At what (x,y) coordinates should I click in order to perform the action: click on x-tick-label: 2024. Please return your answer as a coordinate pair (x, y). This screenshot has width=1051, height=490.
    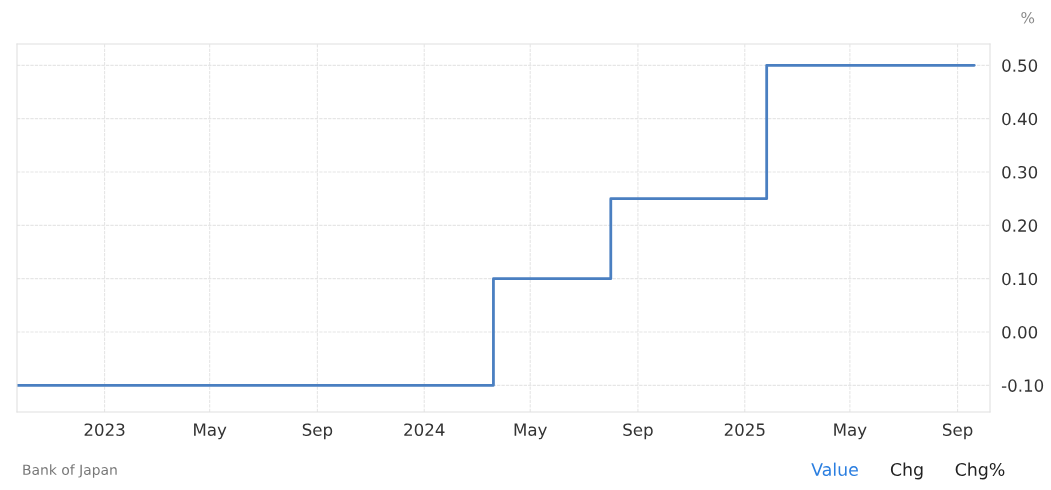
    Looking at the image, I should click on (424, 430).